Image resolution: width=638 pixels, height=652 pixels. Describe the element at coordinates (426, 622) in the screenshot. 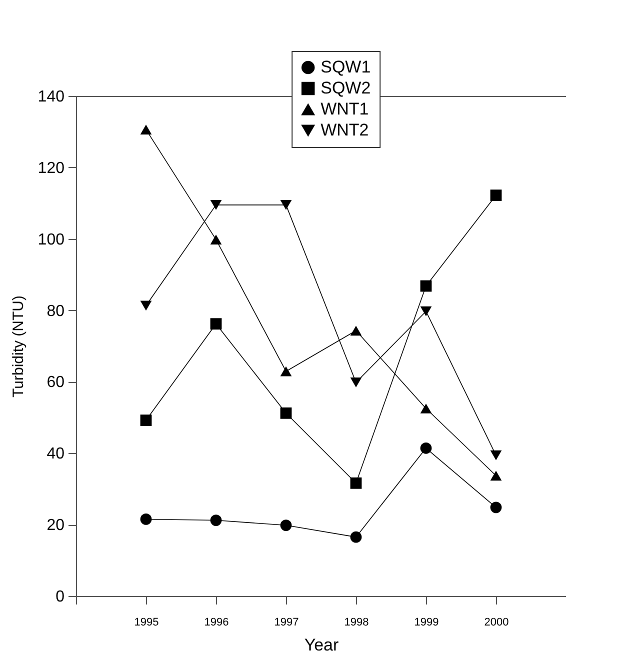

I see `x-tick-label: 1999` at that location.